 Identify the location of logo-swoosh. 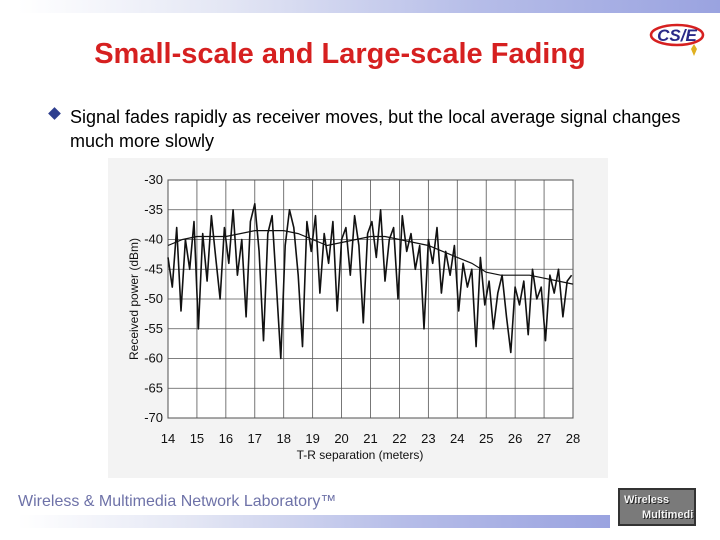
(677, 35).